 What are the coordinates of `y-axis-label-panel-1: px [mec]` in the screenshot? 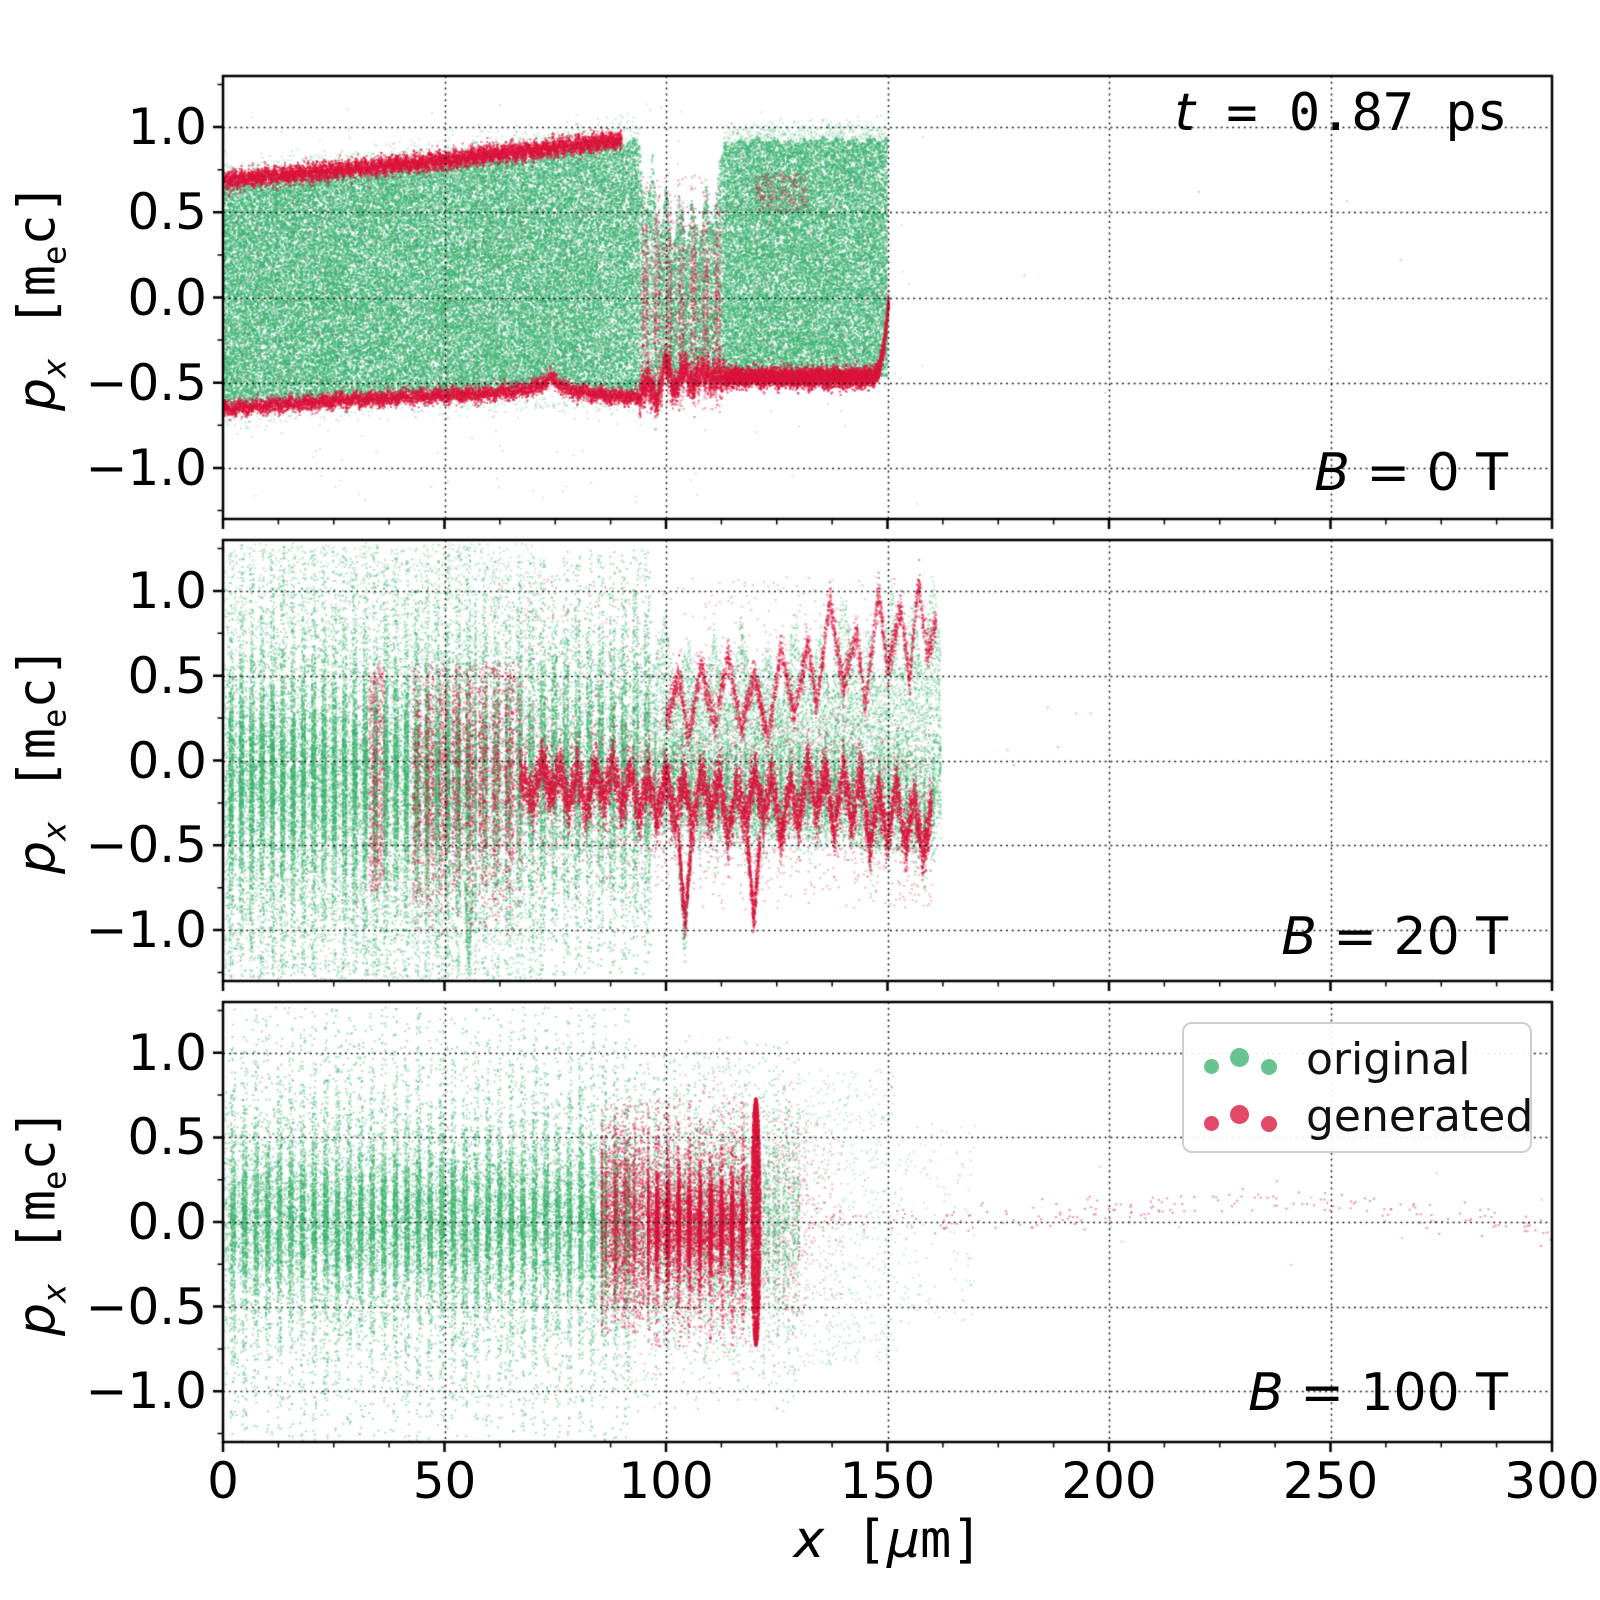 It's located at (44, 297).